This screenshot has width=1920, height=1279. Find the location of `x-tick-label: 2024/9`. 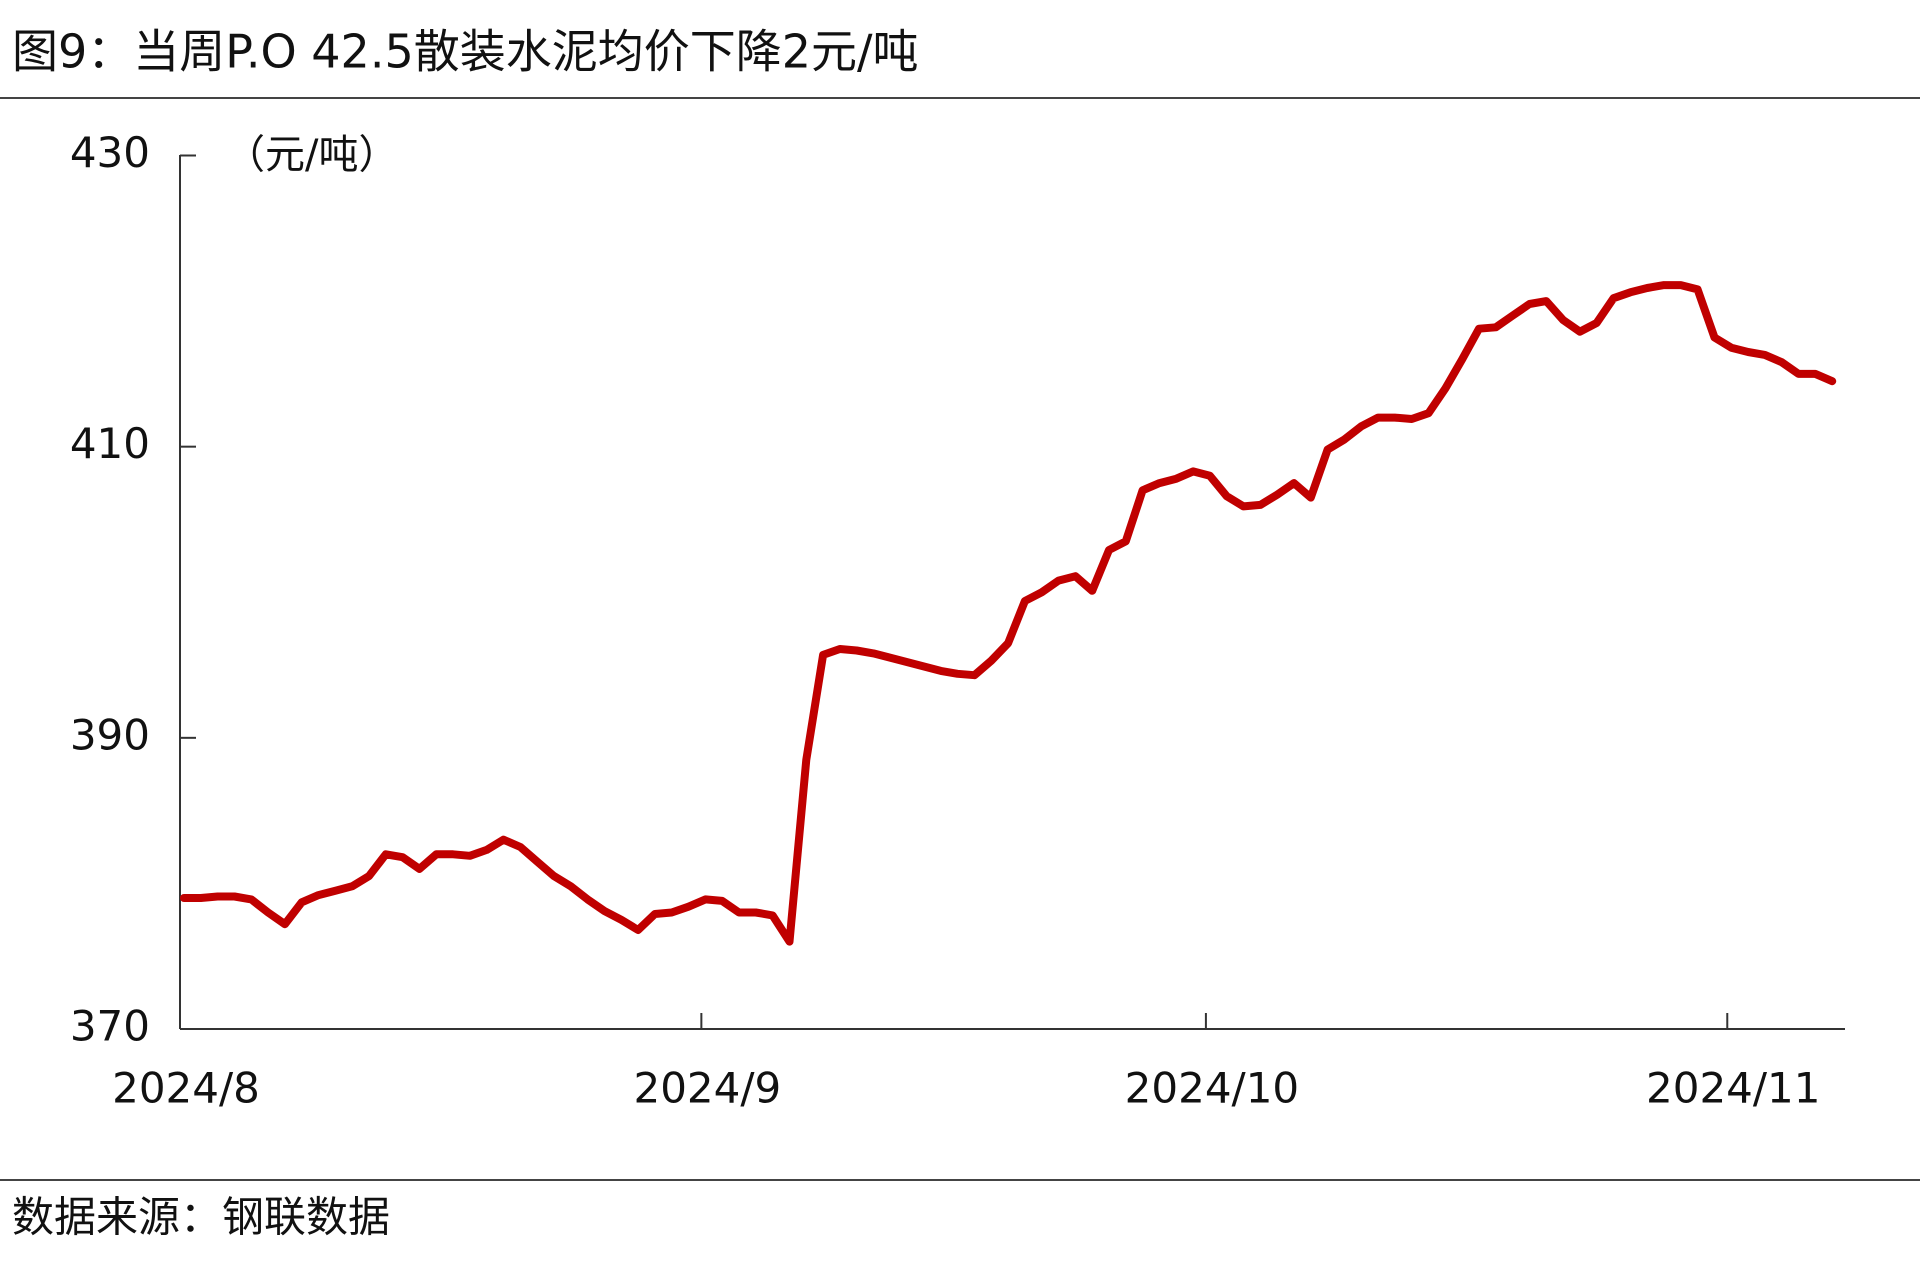

x-tick-label: 2024/9 is located at coordinates (707, 1088).